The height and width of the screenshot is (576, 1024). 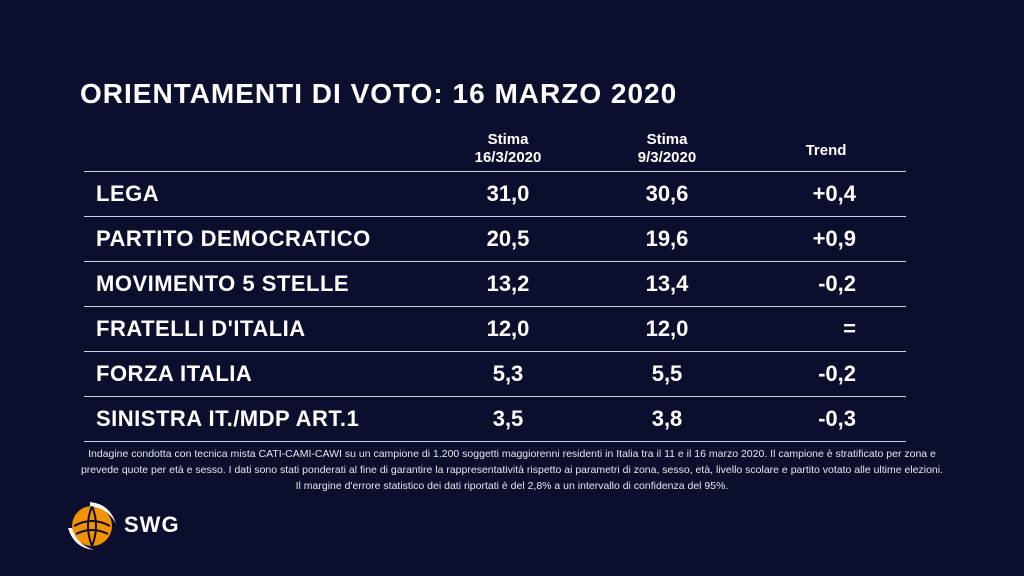 I want to click on estimate-previous: 30,6, so click(x=667, y=193).